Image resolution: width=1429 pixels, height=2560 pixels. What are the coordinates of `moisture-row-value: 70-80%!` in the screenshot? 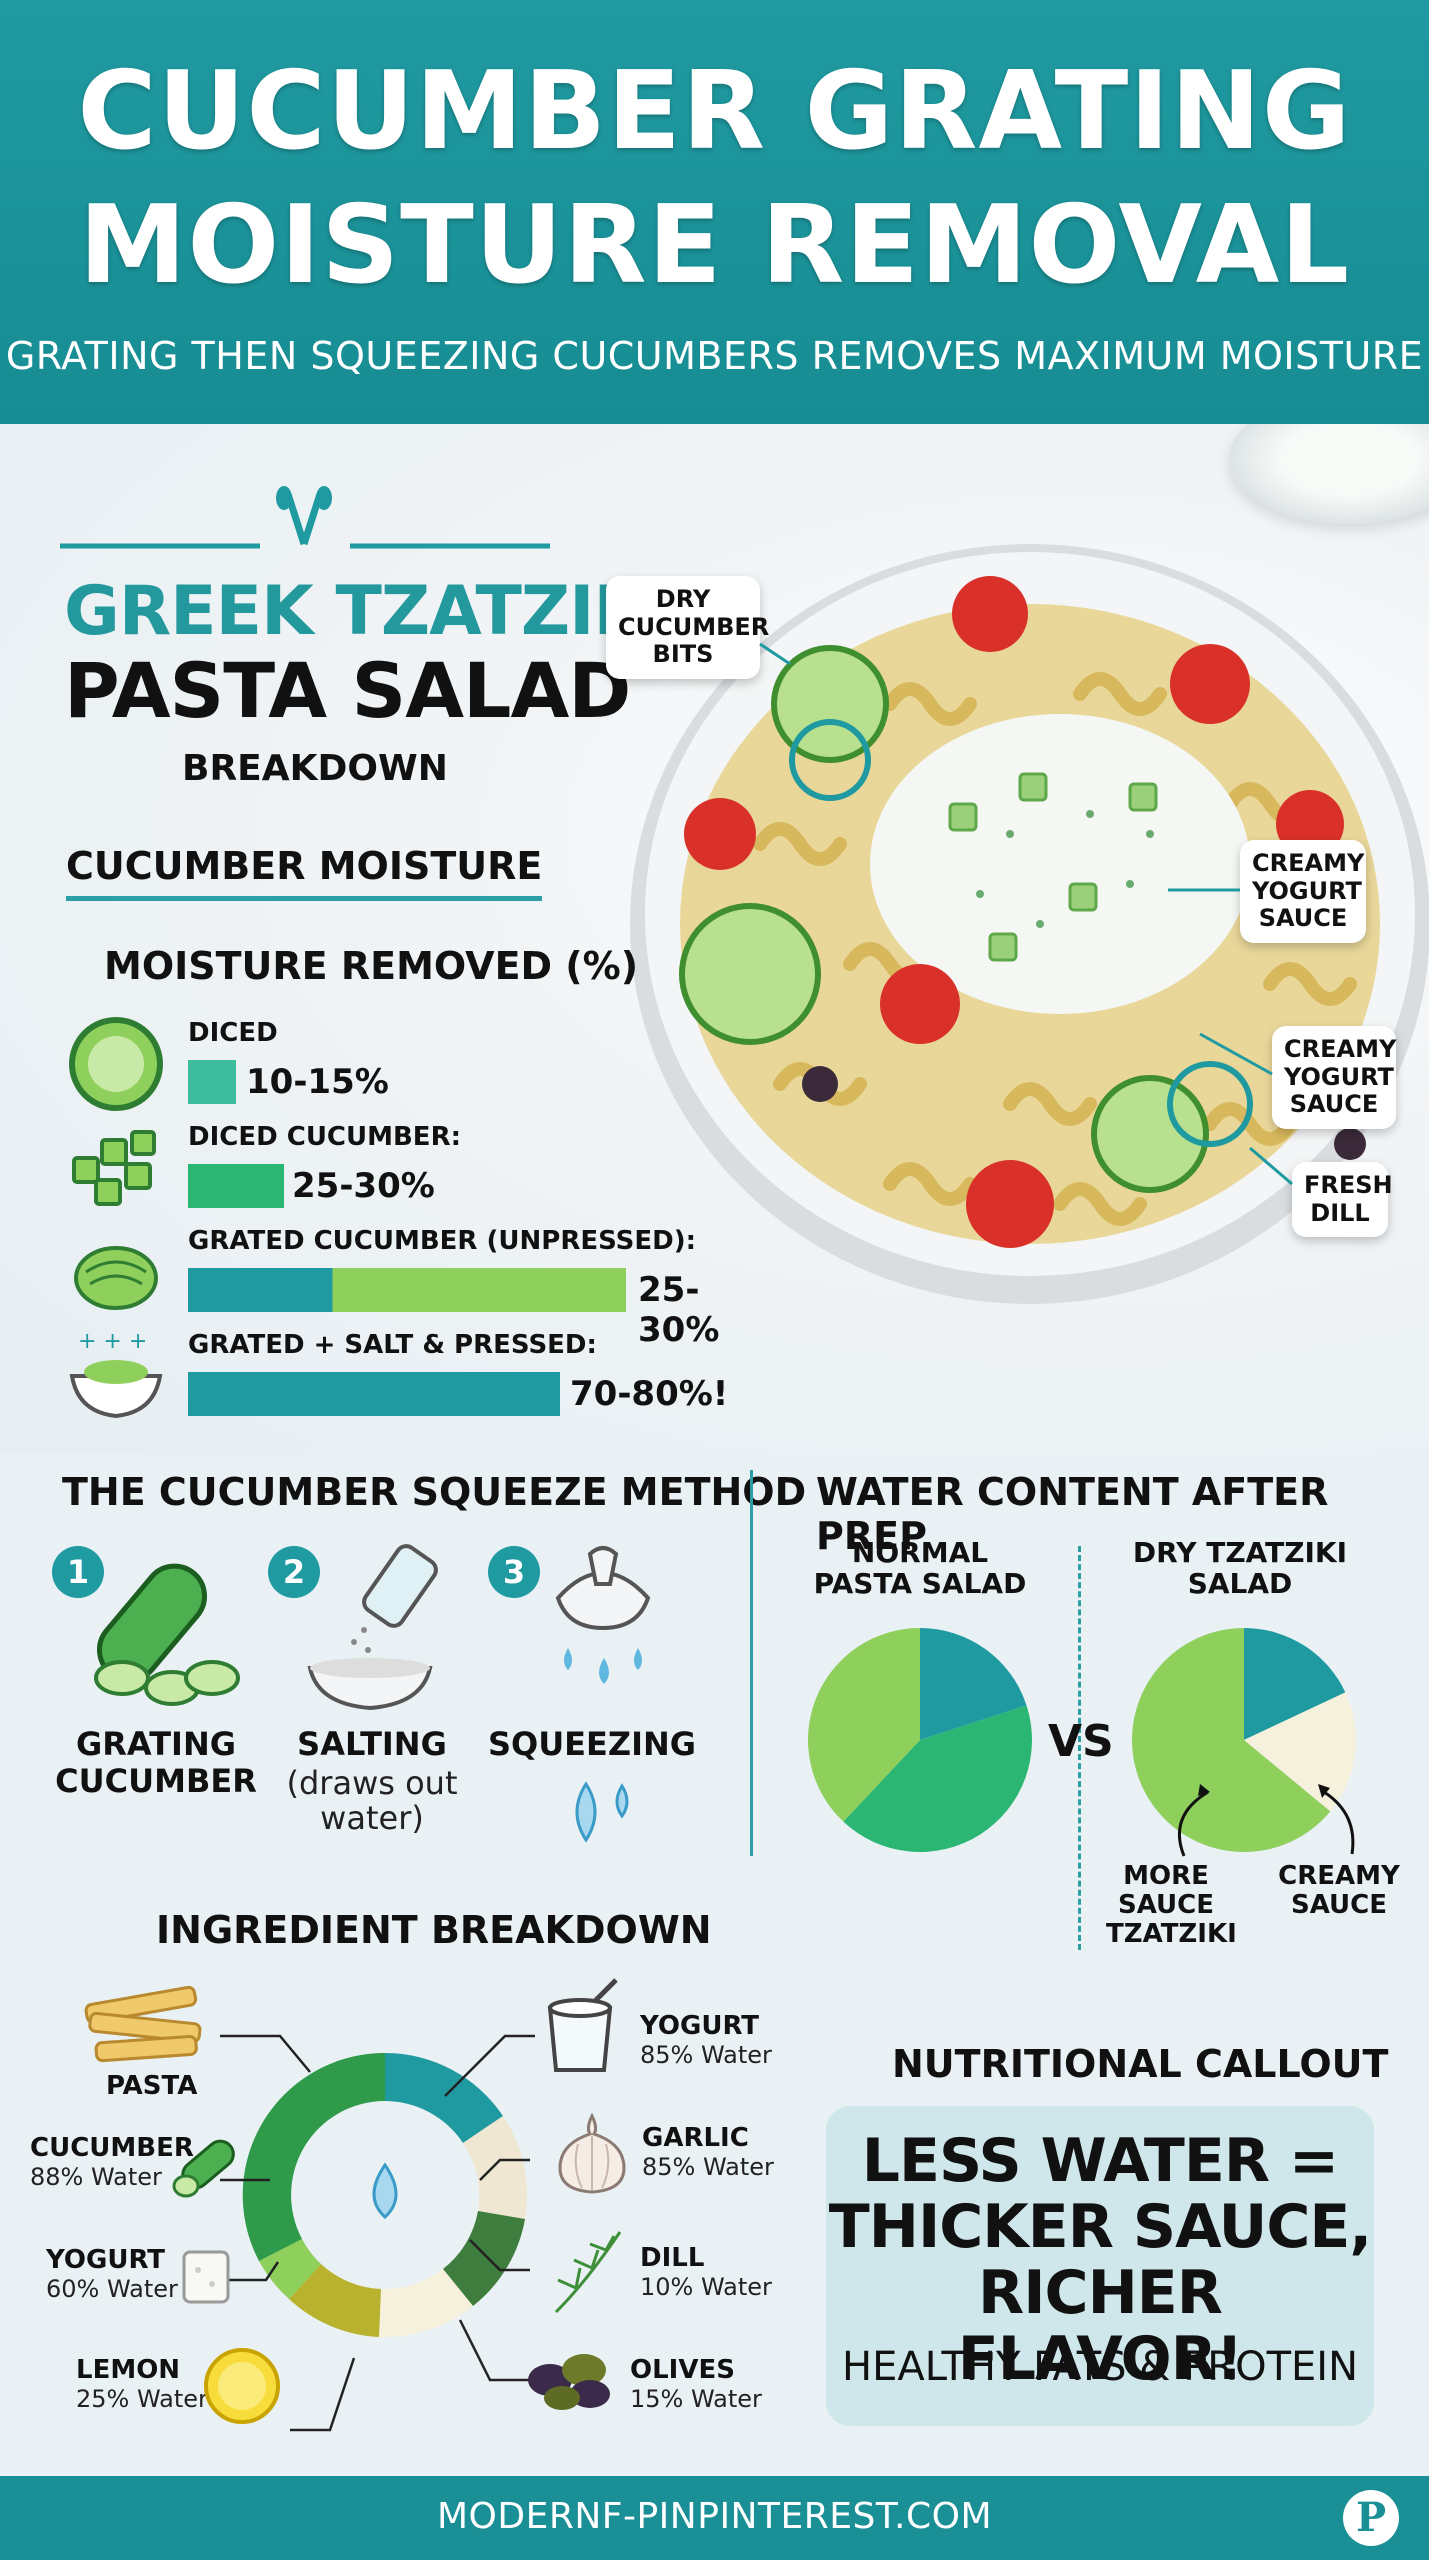 It's located at (649, 1394).